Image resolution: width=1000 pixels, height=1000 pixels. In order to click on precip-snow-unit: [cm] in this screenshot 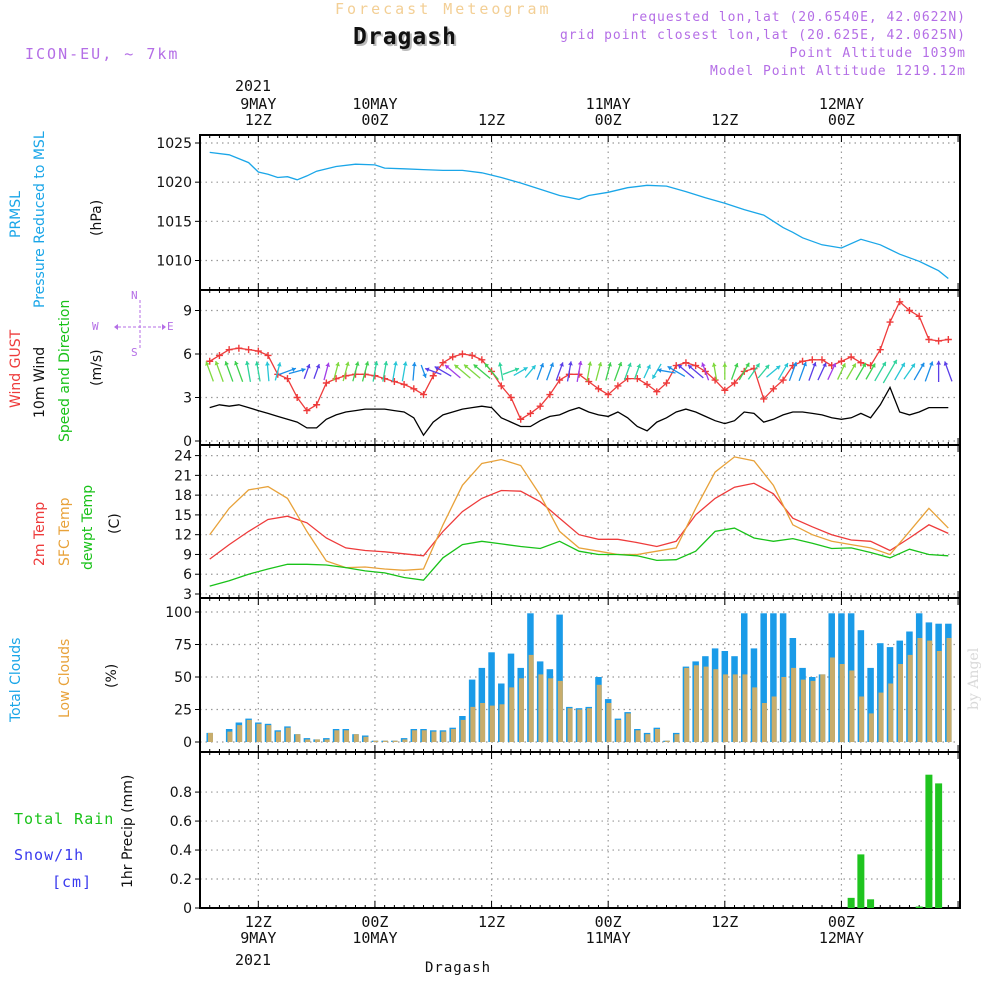, I will do `click(72, 882)`.